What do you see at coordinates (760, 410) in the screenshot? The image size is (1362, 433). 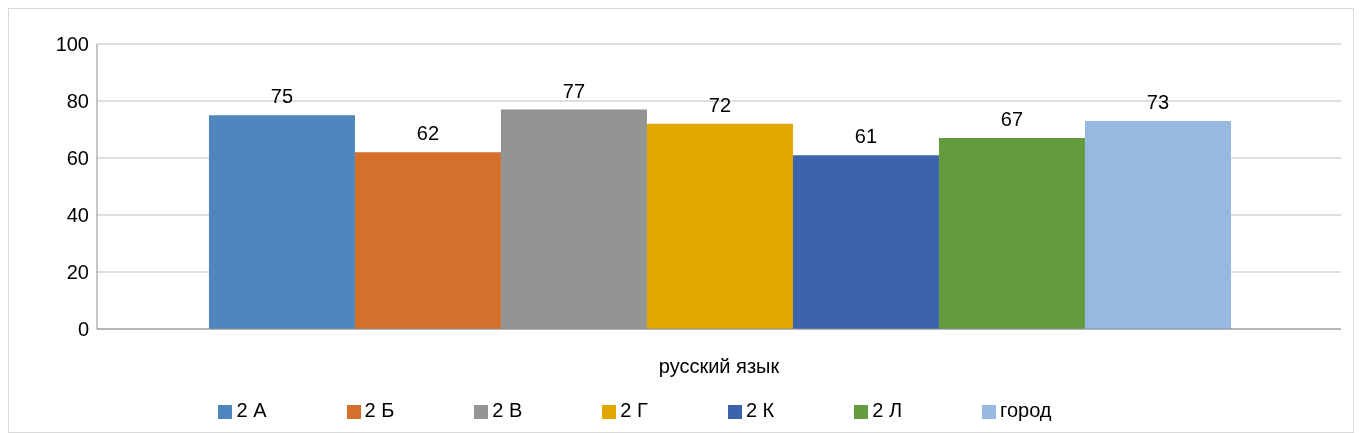 I see `legend-label: 2 К` at bounding box center [760, 410].